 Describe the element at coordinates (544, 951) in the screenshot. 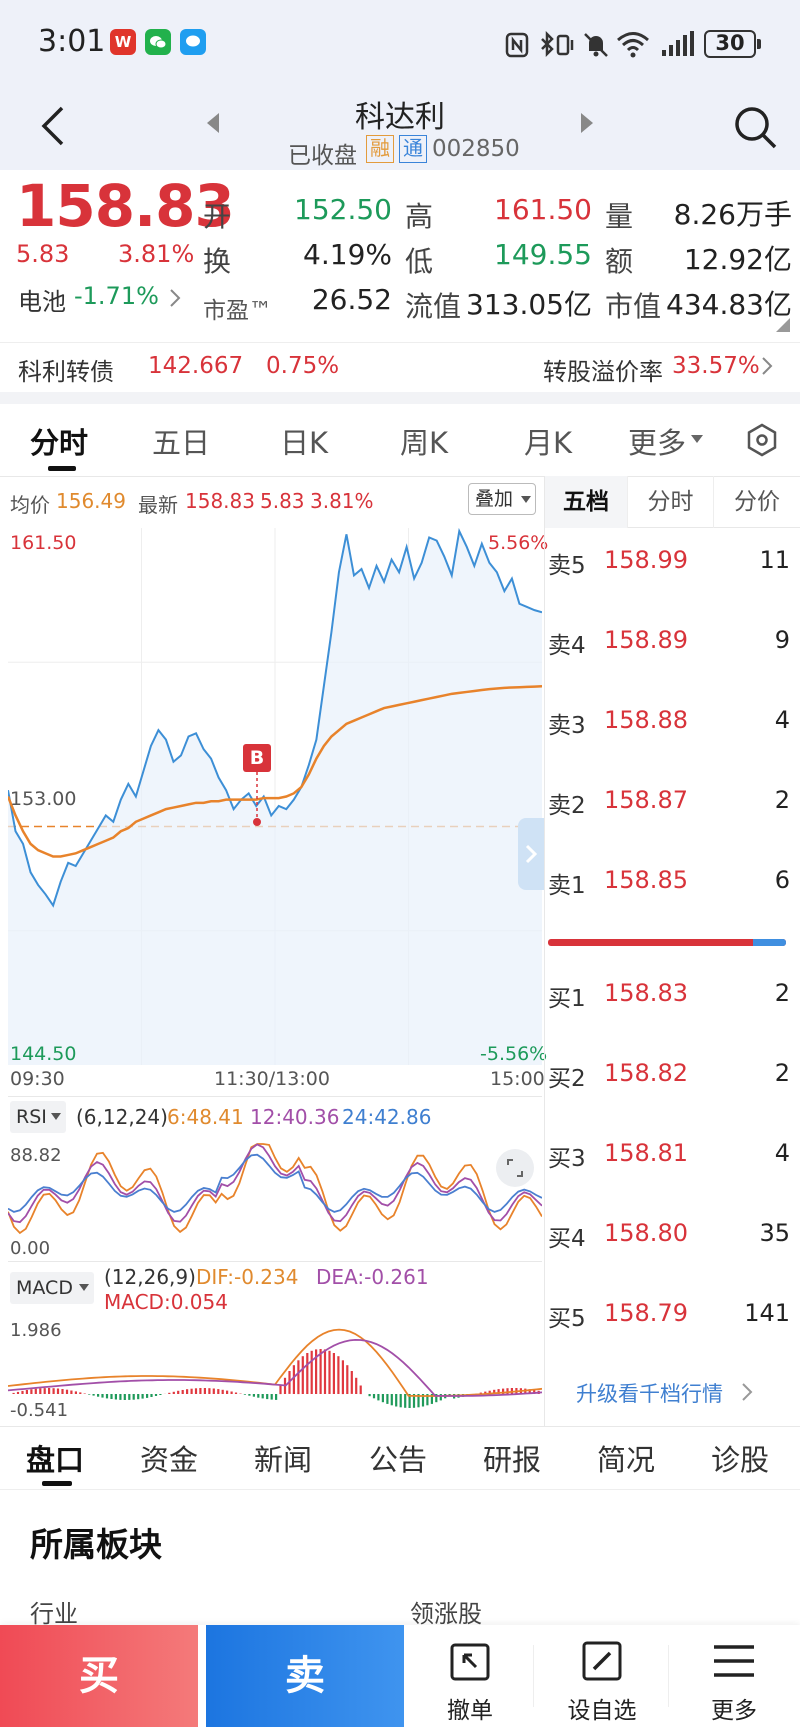

I see `divider` at that location.